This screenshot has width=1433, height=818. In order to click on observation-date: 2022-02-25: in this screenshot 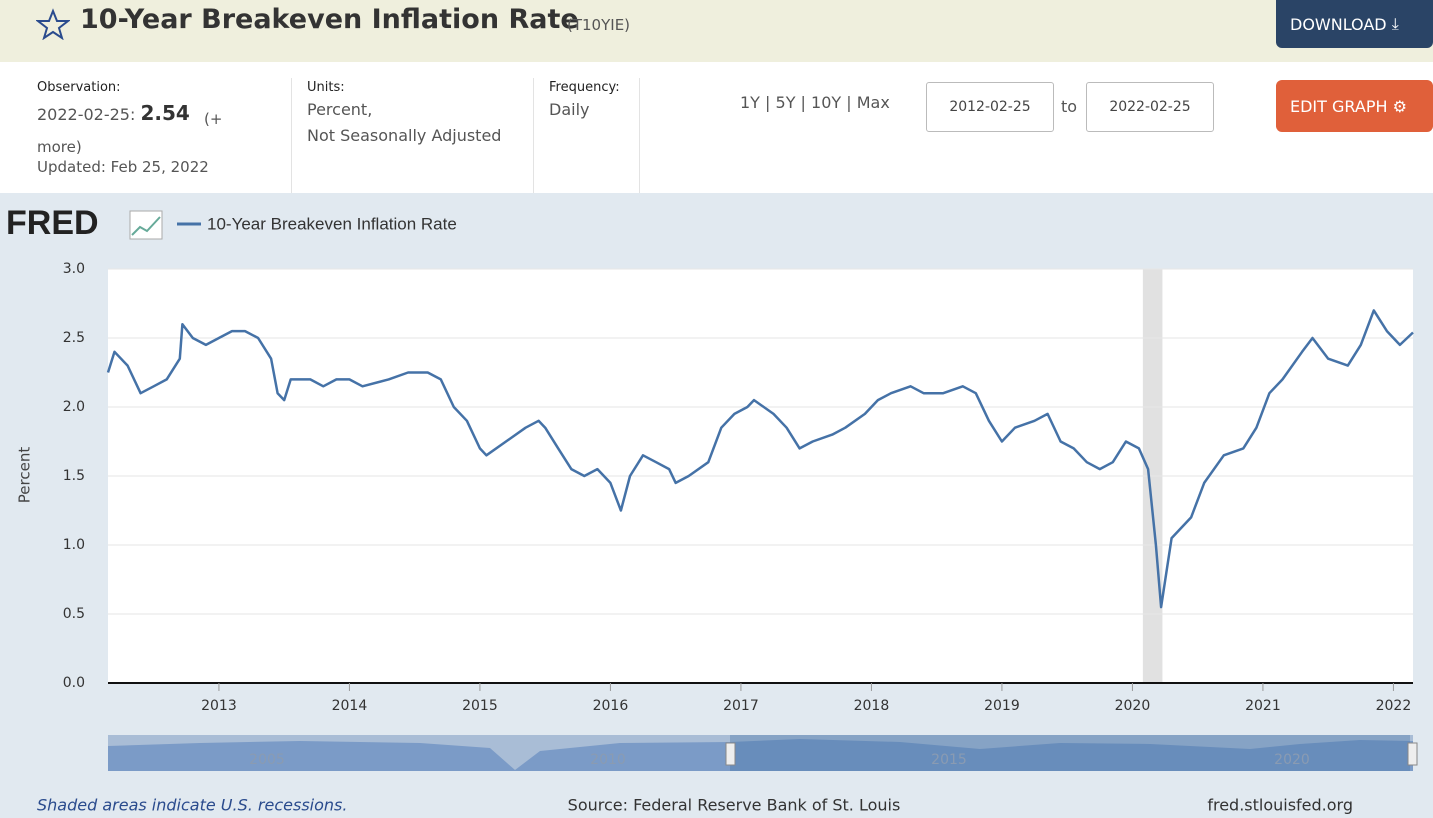, I will do `click(86, 114)`.